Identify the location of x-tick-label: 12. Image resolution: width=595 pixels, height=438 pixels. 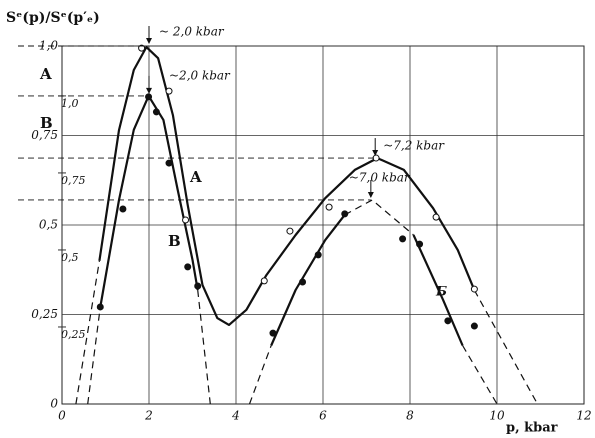
(583, 416).